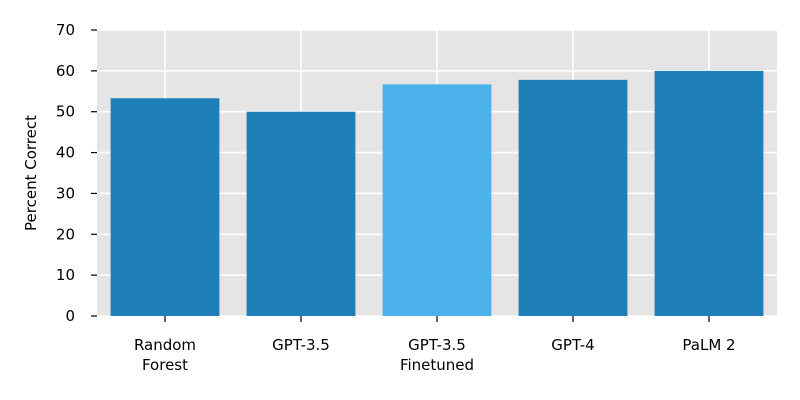  I want to click on y-axis-label: Percent Correct, so click(31, 173).